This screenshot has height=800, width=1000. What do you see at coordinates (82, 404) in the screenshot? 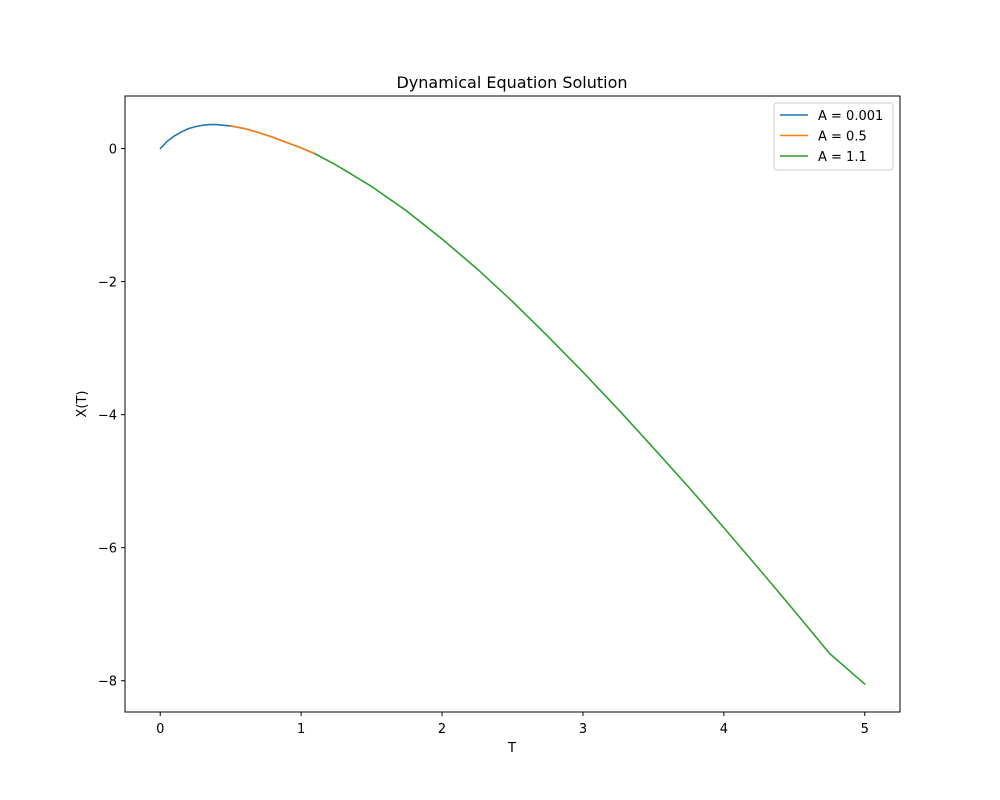
I see `y-axis-label: X(T)` at bounding box center [82, 404].